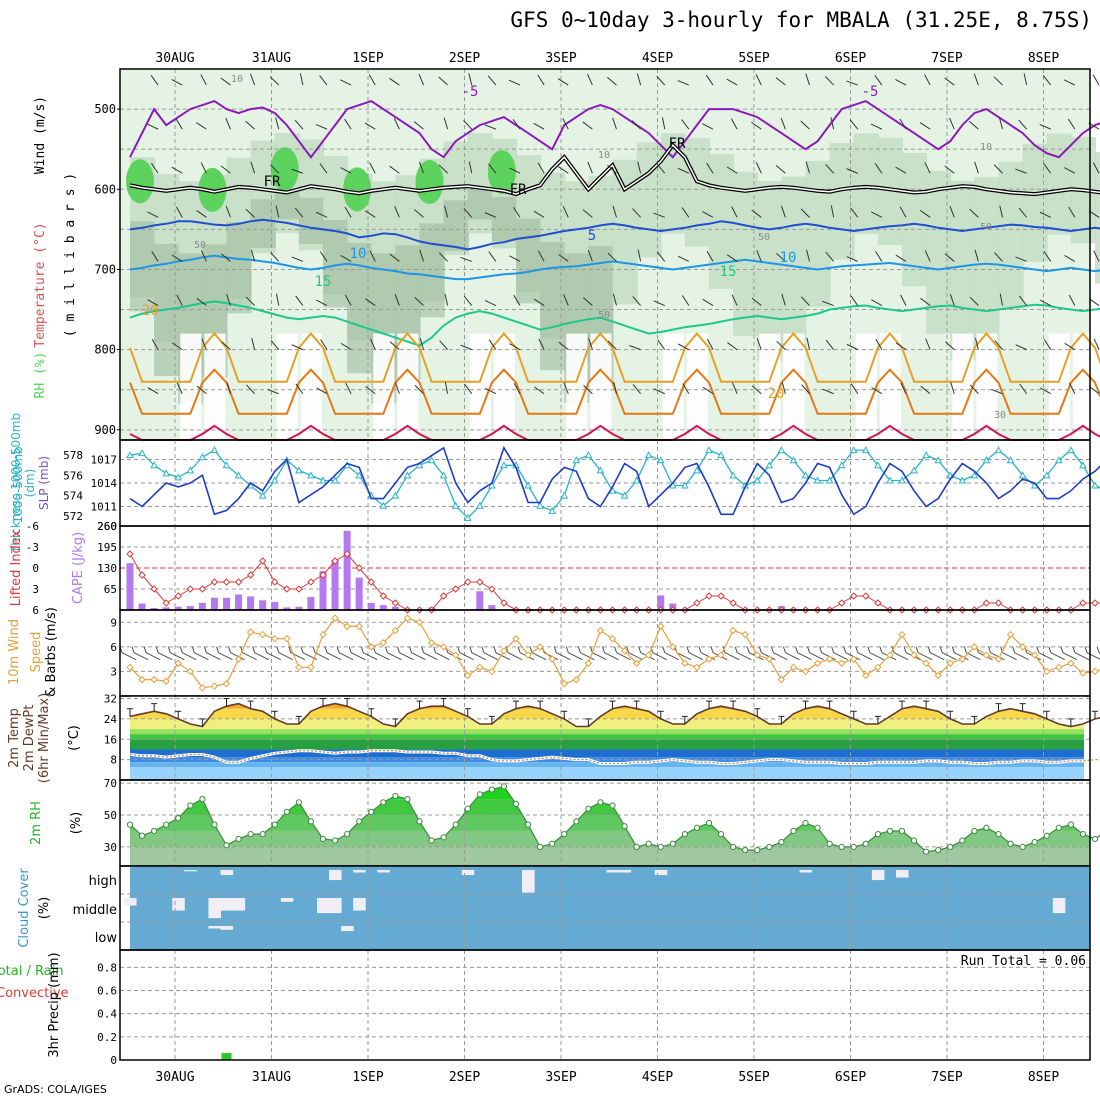 Image resolution: width=1100 pixels, height=1100 pixels. Describe the element at coordinates (614, 484) in the screenshot. I see `thickness-line` at that location.